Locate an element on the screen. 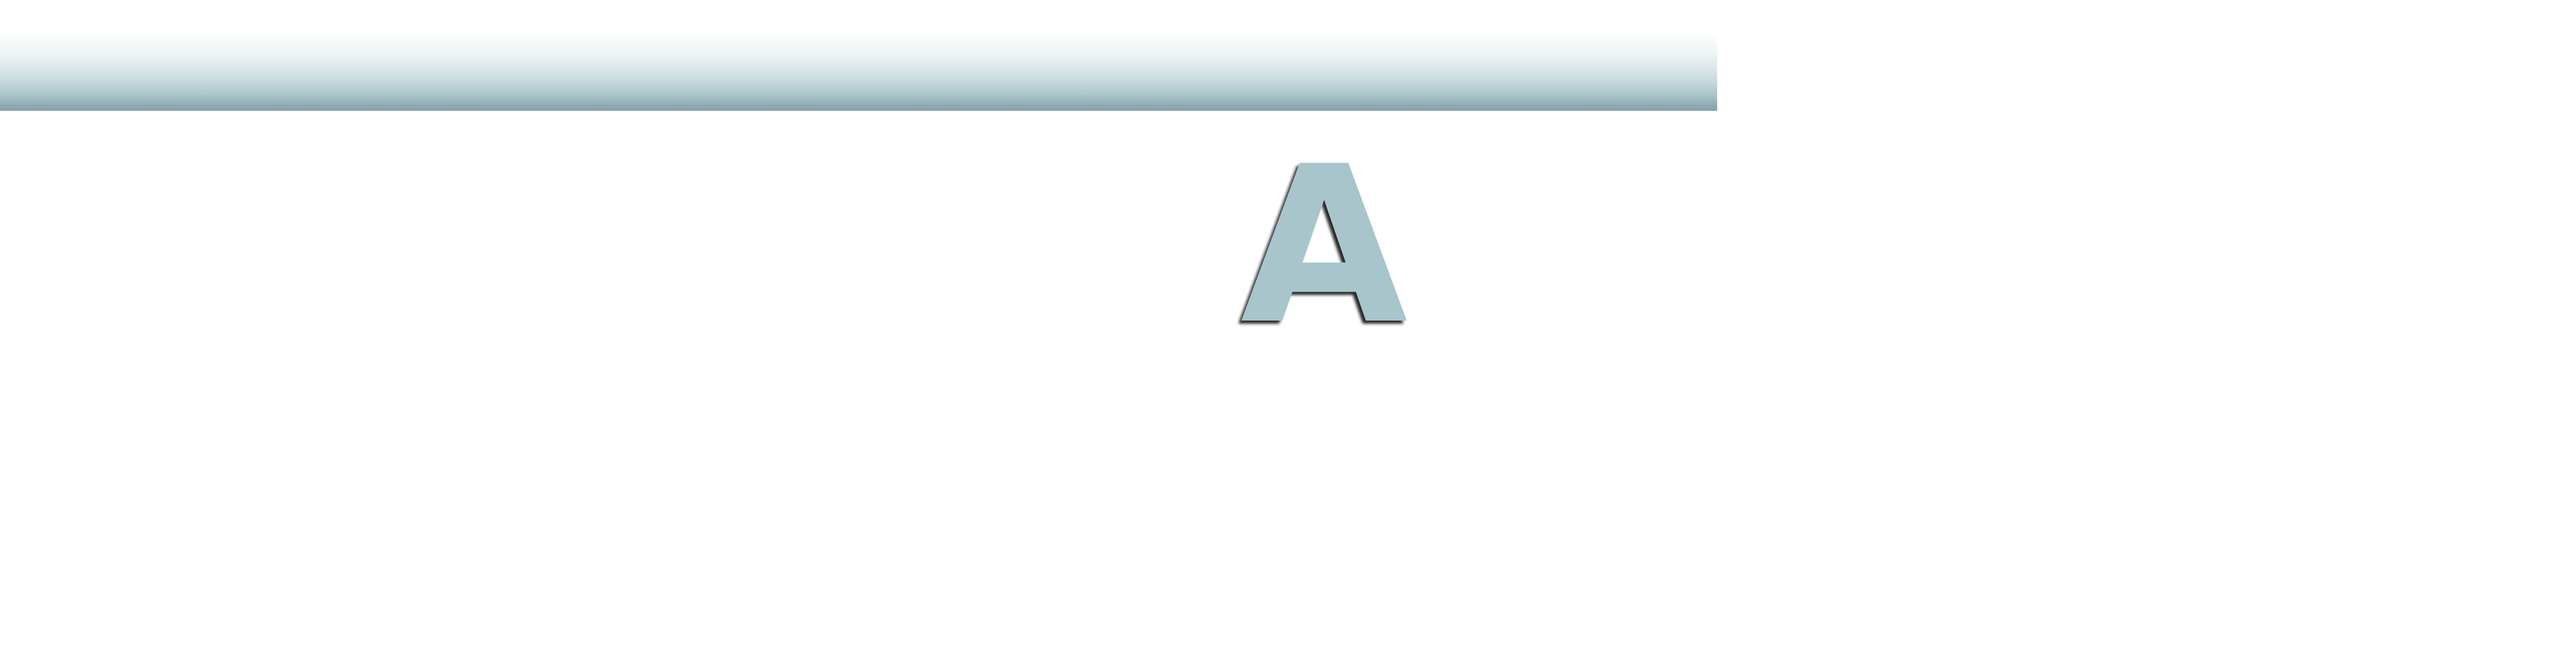  logo-letter-mark: A is located at coordinates (1324, 242).